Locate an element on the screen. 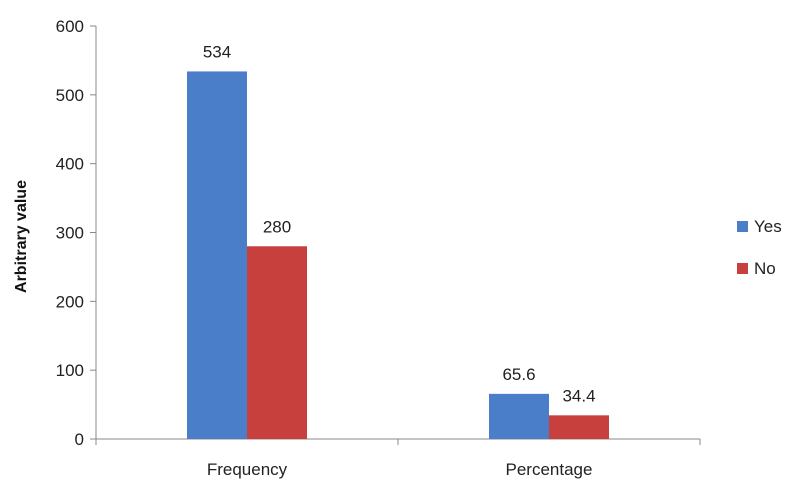  y-tick-label: 500 is located at coordinates (70, 95).